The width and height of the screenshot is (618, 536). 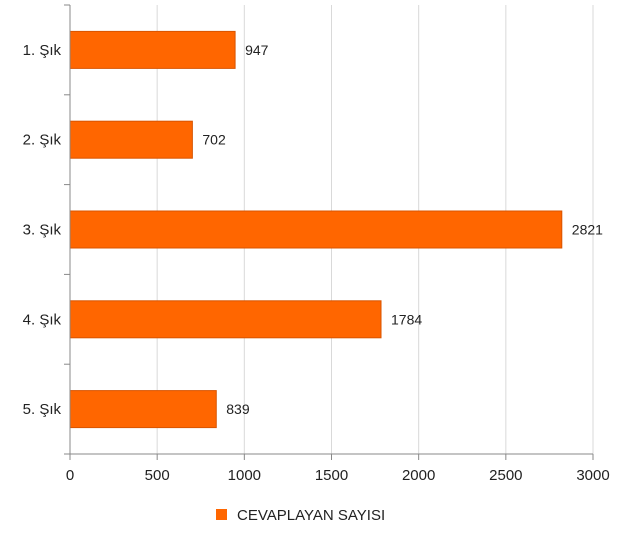 What do you see at coordinates (418, 475) in the screenshot?
I see `x-tick-label: 2000` at bounding box center [418, 475].